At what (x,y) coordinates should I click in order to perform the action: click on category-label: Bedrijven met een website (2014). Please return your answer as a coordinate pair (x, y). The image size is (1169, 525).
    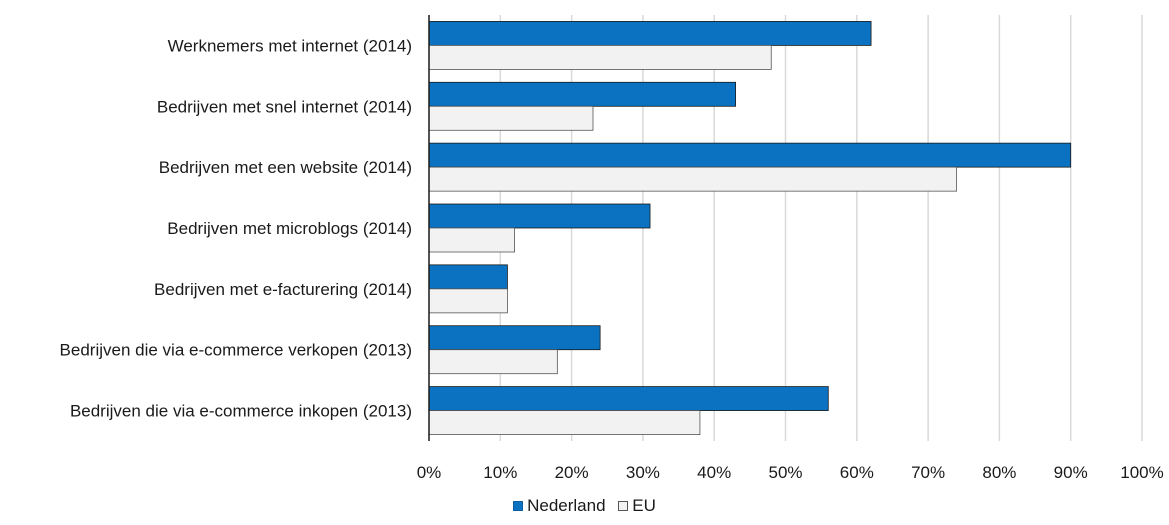
    Looking at the image, I should click on (285, 167).